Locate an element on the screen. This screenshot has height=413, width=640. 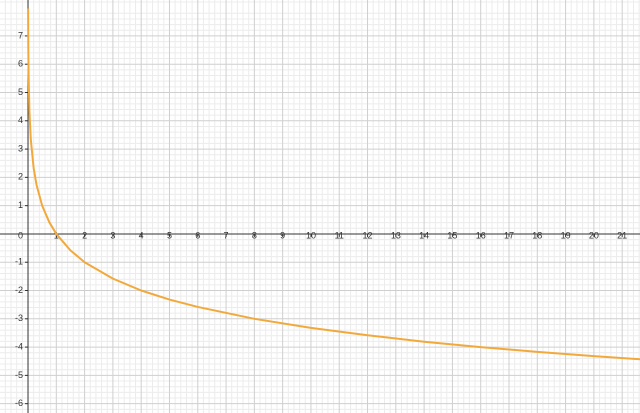
x-tick-label: 11 is located at coordinates (339, 235).